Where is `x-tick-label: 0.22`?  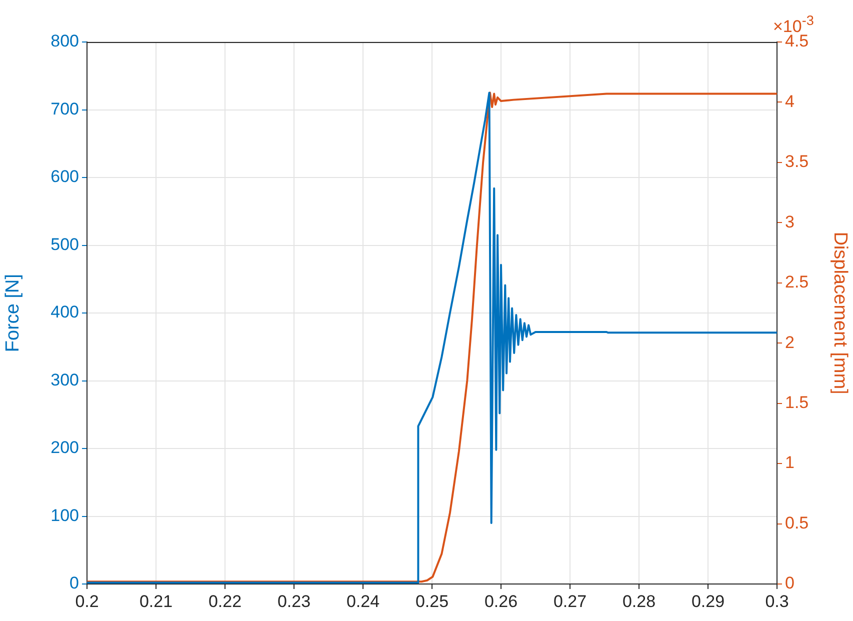
x-tick-label: 0.22 is located at coordinates (225, 601).